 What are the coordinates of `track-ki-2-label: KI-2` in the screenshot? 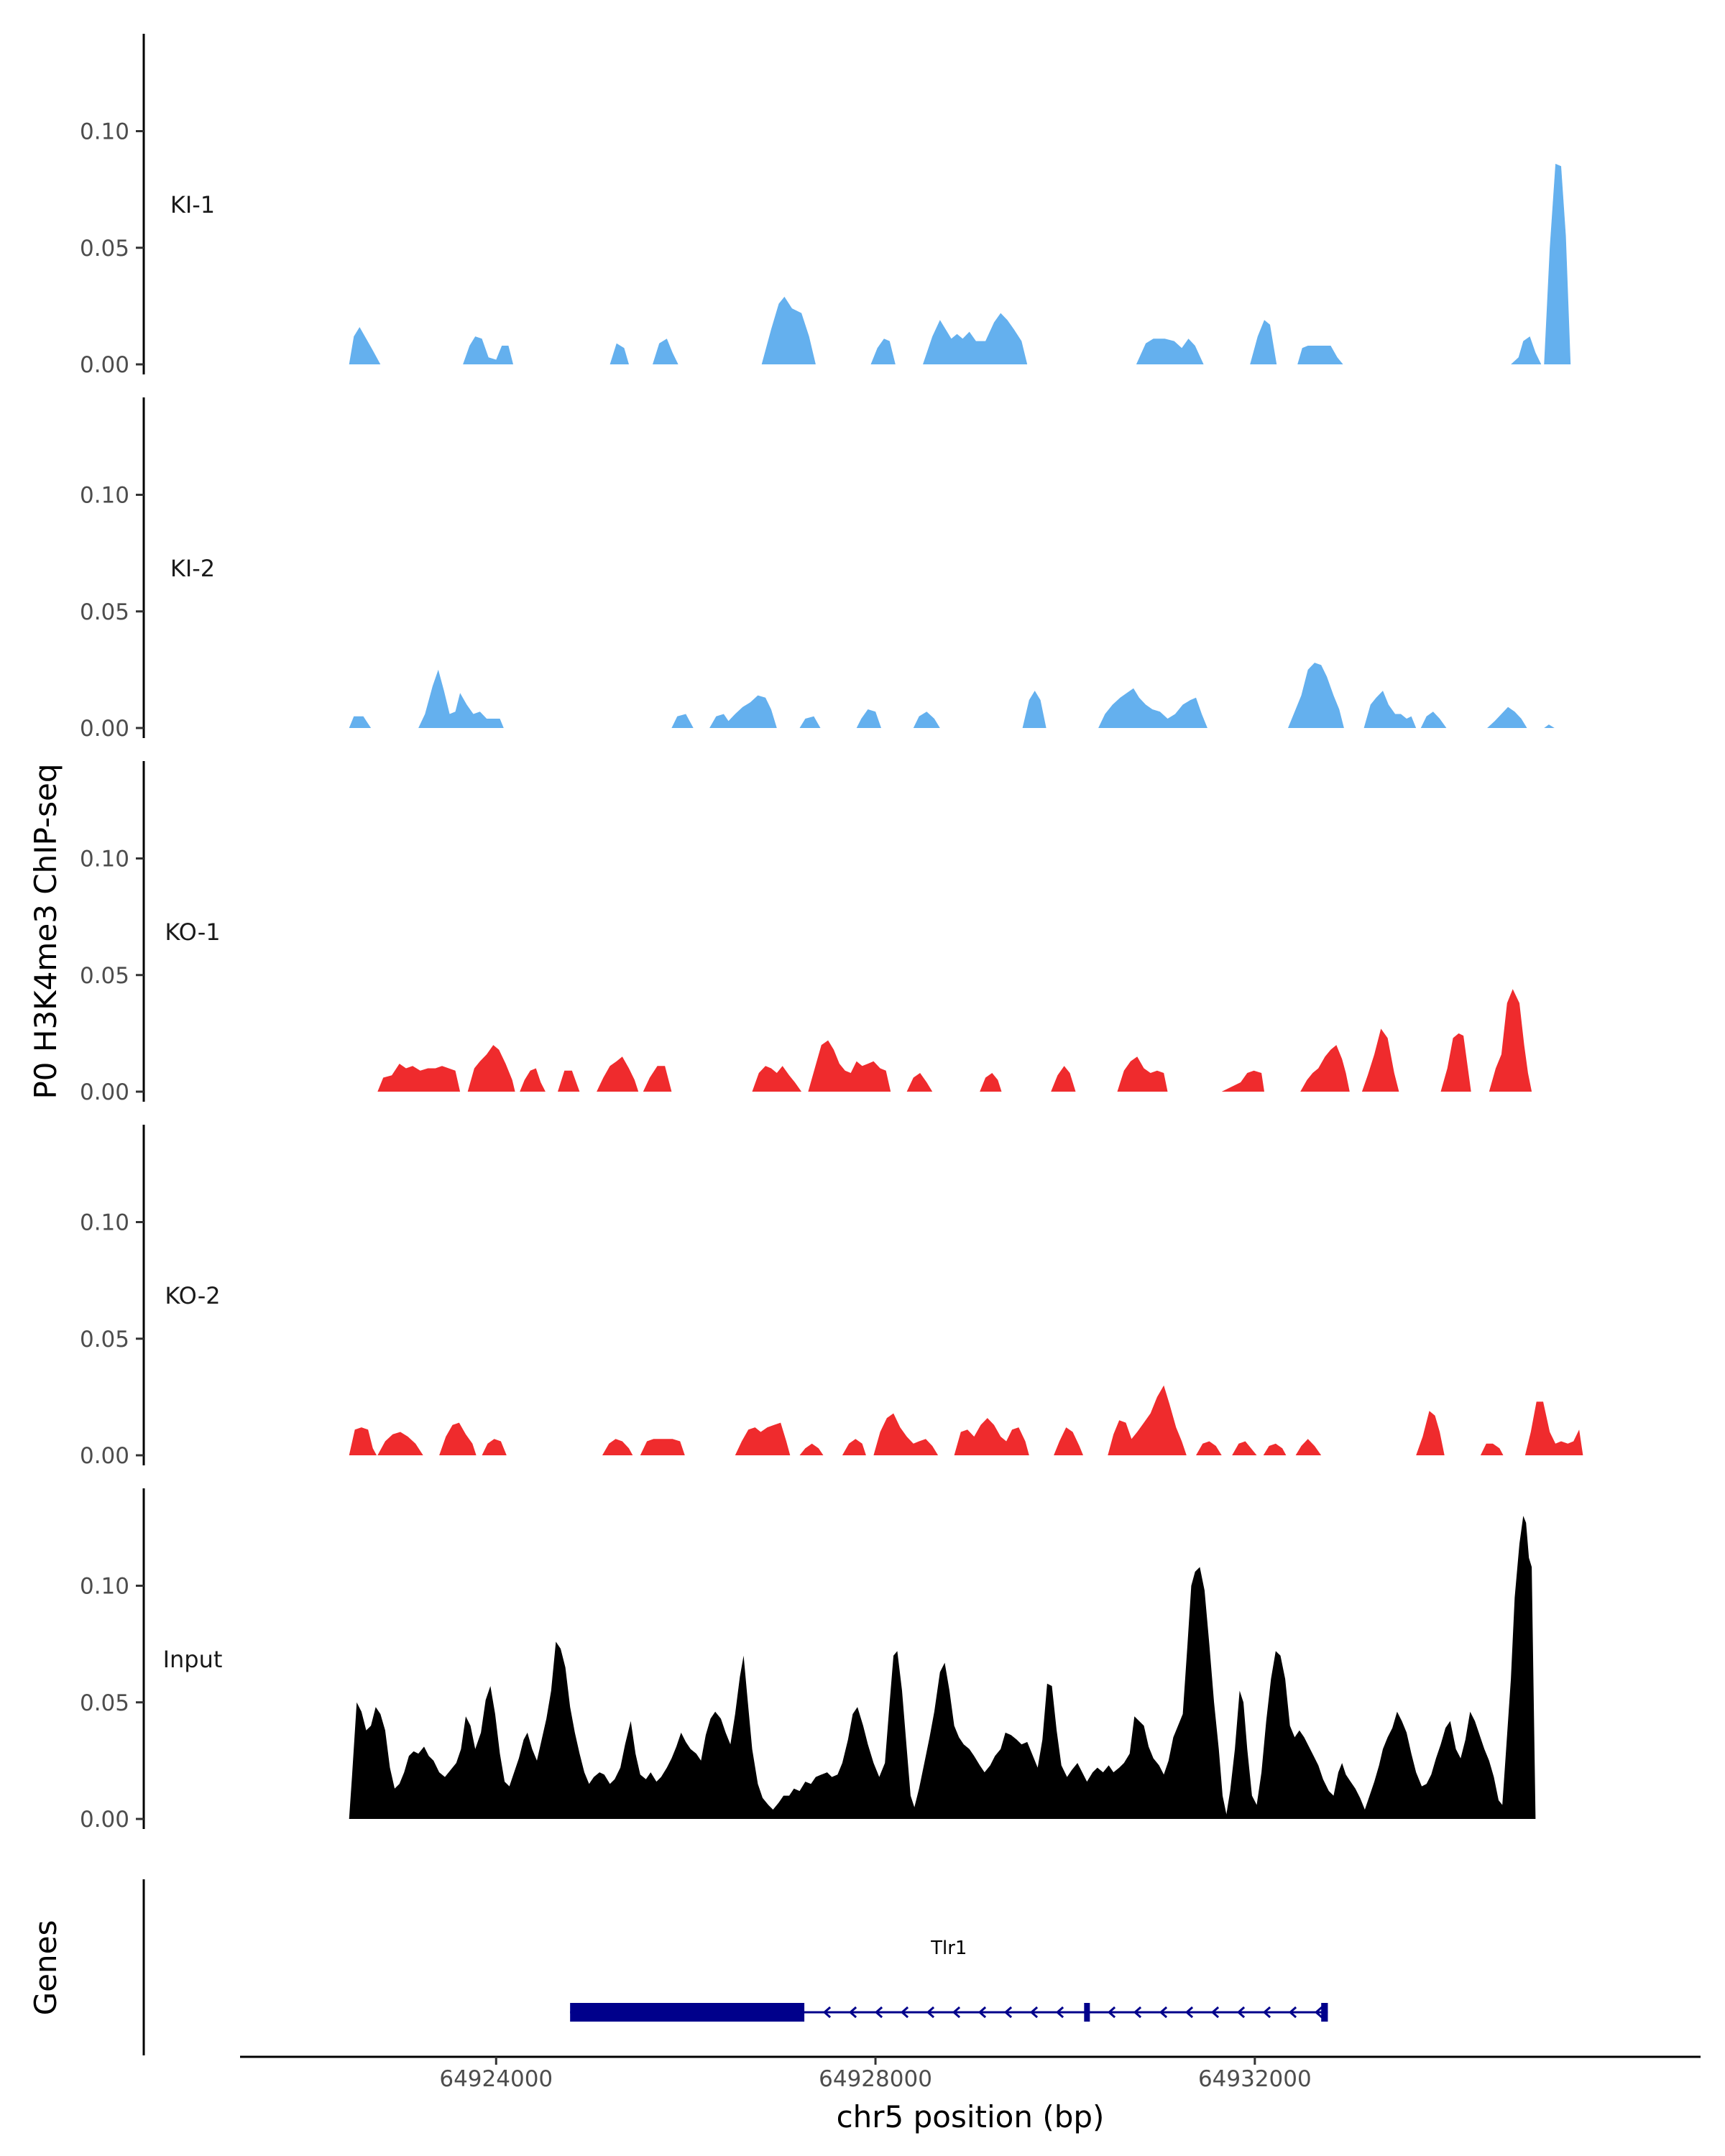 It's located at (192, 568).